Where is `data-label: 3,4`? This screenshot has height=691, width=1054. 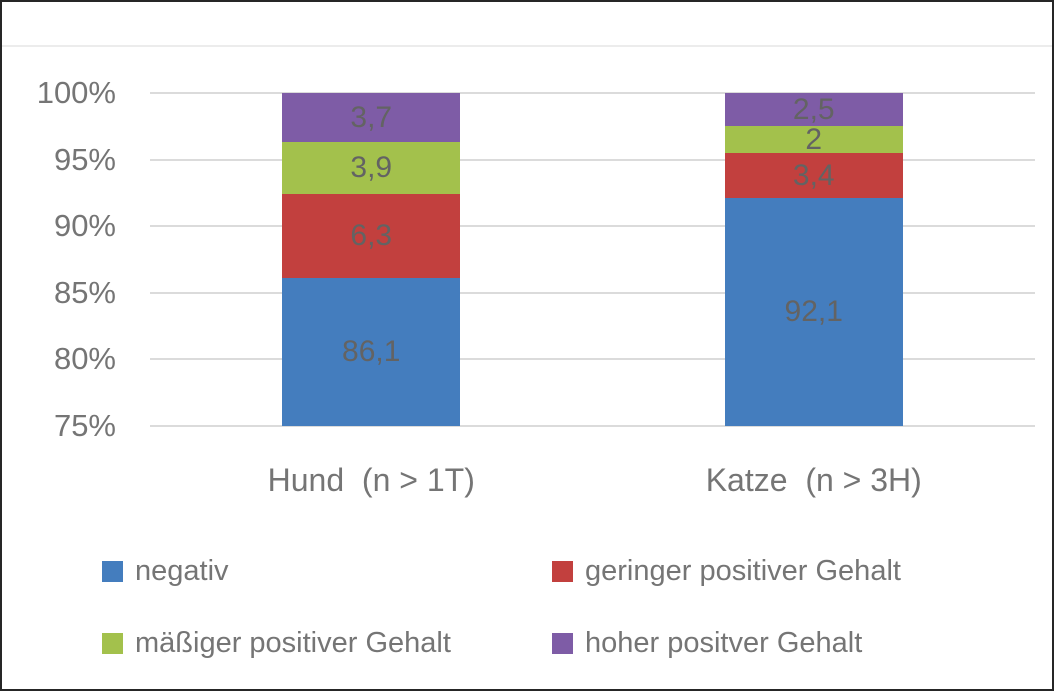 data-label: 3,4 is located at coordinates (813, 175).